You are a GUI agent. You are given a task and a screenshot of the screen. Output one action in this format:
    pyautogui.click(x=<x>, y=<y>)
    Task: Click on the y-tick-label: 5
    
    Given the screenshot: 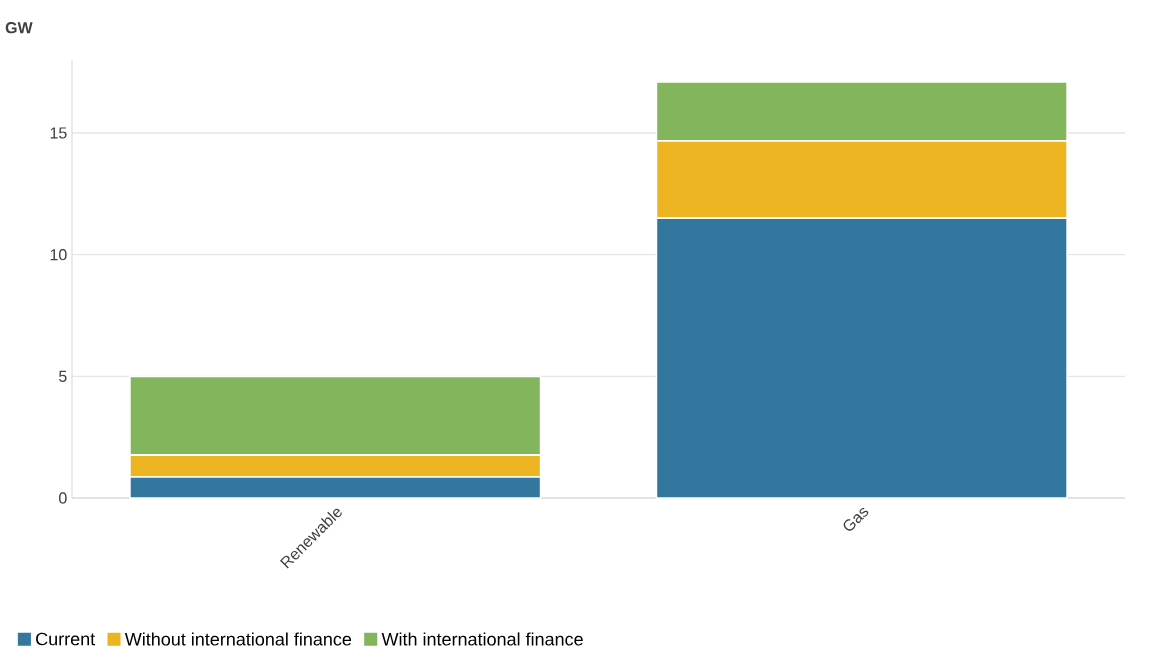 What is the action you would take?
    pyautogui.click(x=63, y=376)
    